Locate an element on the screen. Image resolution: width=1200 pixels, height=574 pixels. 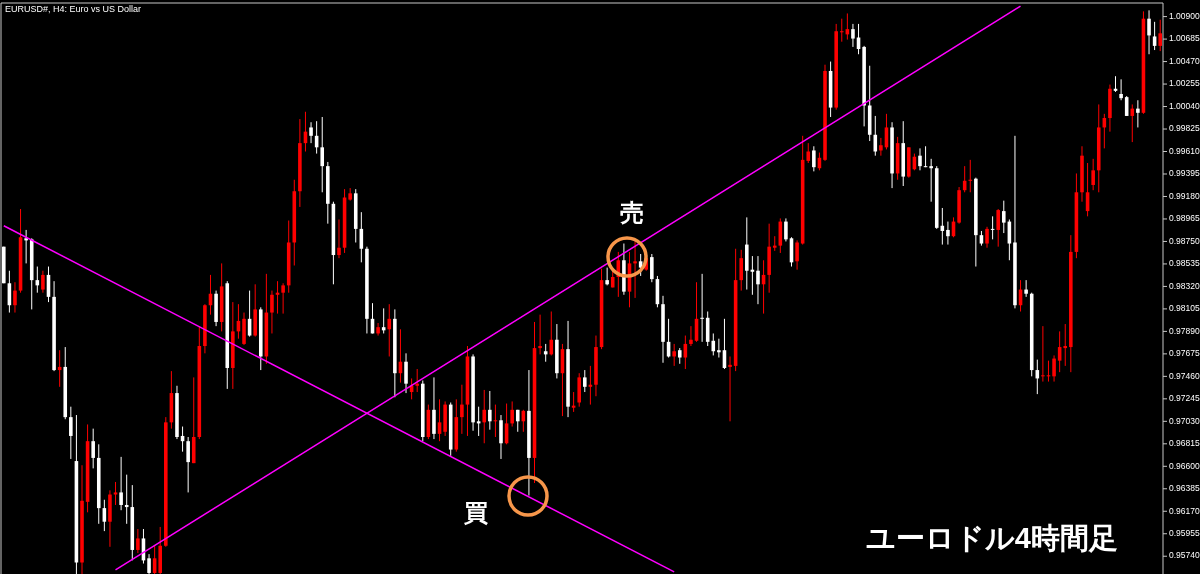
y-tick-label: 0.97675 is located at coordinates (1184, 353).